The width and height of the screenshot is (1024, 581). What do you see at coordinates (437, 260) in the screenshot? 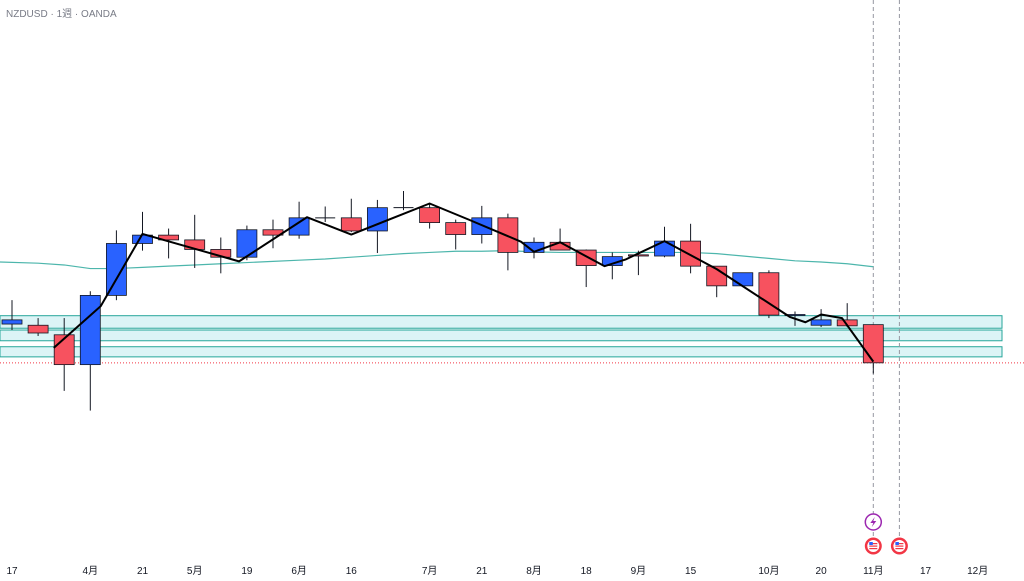
I see `moving-average-line` at bounding box center [437, 260].